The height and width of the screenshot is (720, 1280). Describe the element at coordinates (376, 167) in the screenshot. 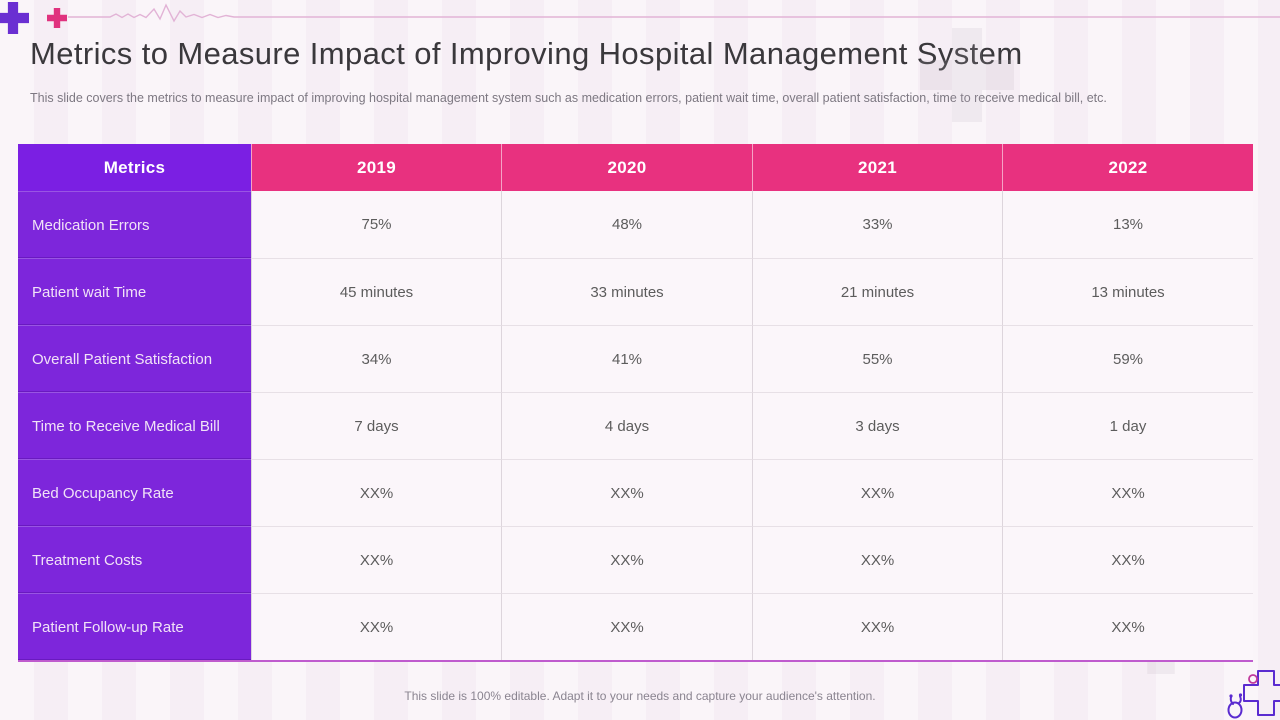

I see `header-cell-2019: 2019` at that location.